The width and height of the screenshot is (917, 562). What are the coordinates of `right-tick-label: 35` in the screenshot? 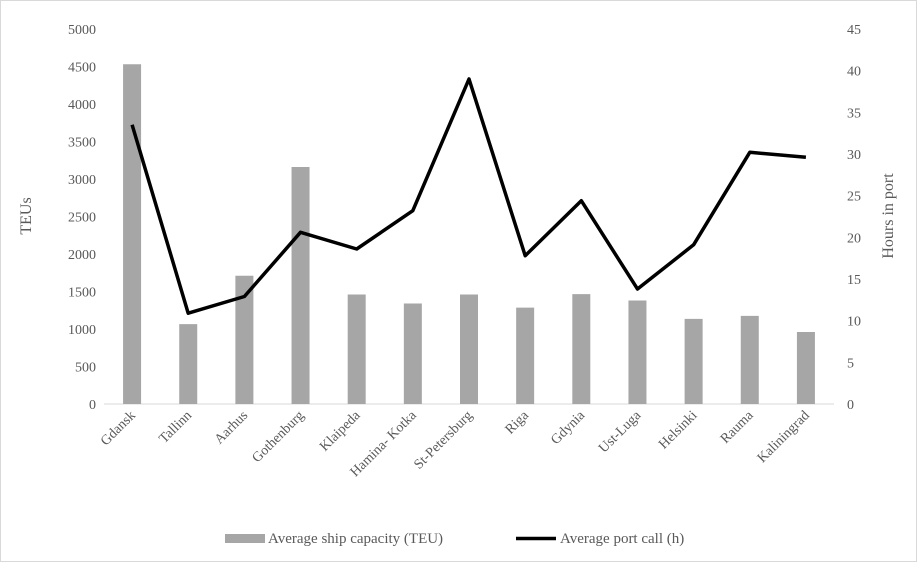 It's located at (854, 113).